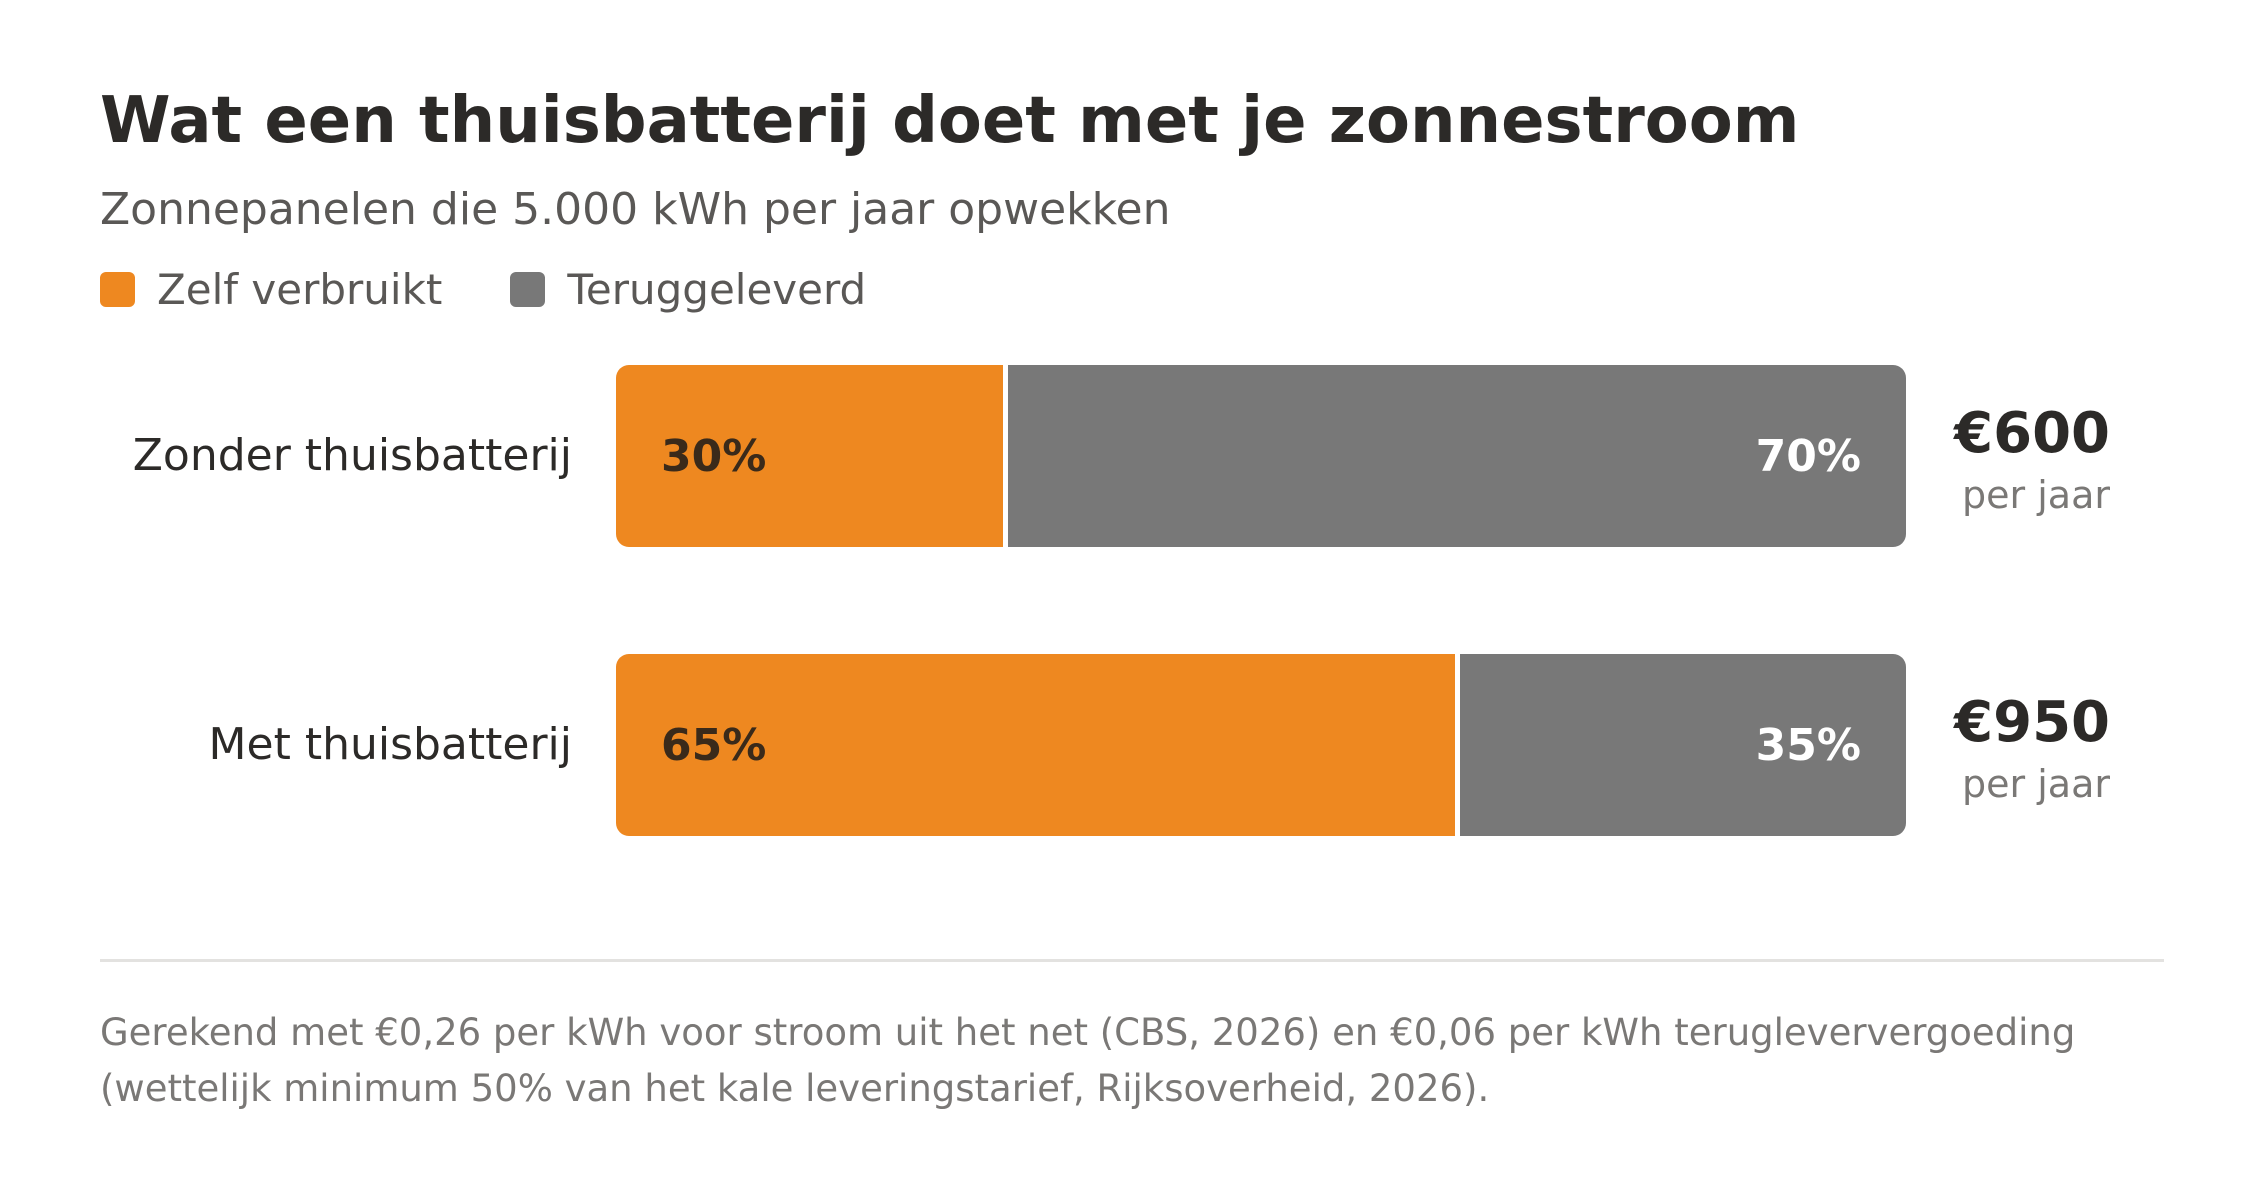 Image resolution: width=2250 pixels, height=1187 pixels. Describe the element at coordinates (1808, 456) in the screenshot. I see `bar-value-label: 70%` at that location.